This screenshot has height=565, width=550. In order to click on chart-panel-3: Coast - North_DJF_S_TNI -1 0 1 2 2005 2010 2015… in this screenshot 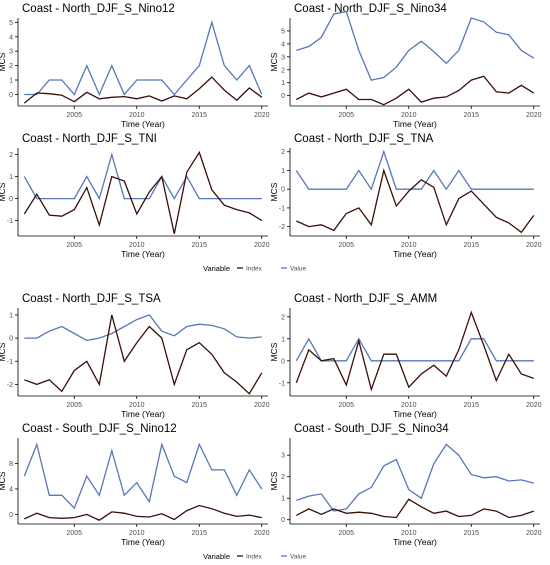, I will do `click(135, 196)`.